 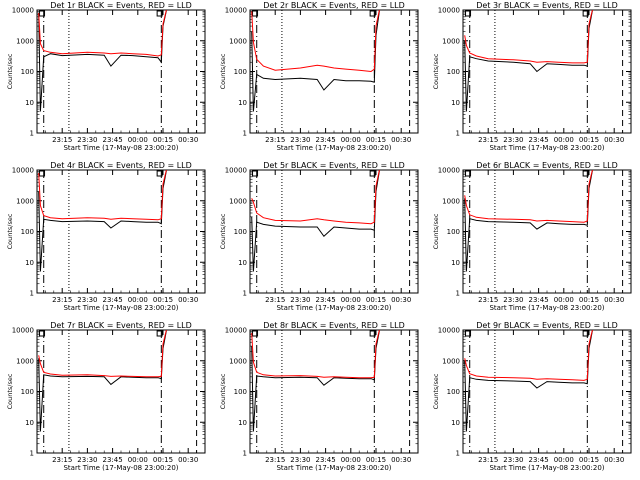 I want to click on panel-title: Det 8r BLACK = Events, RED = LLD, so click(x=334, y=325).